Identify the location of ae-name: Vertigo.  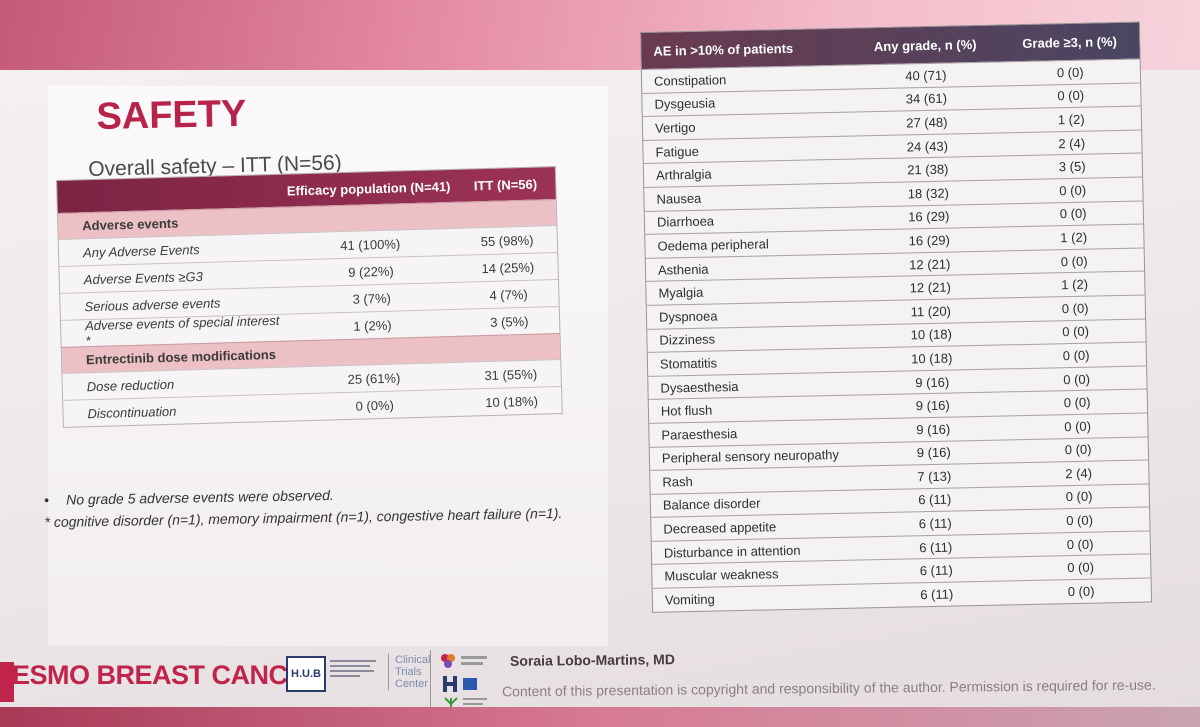
(675, 127).